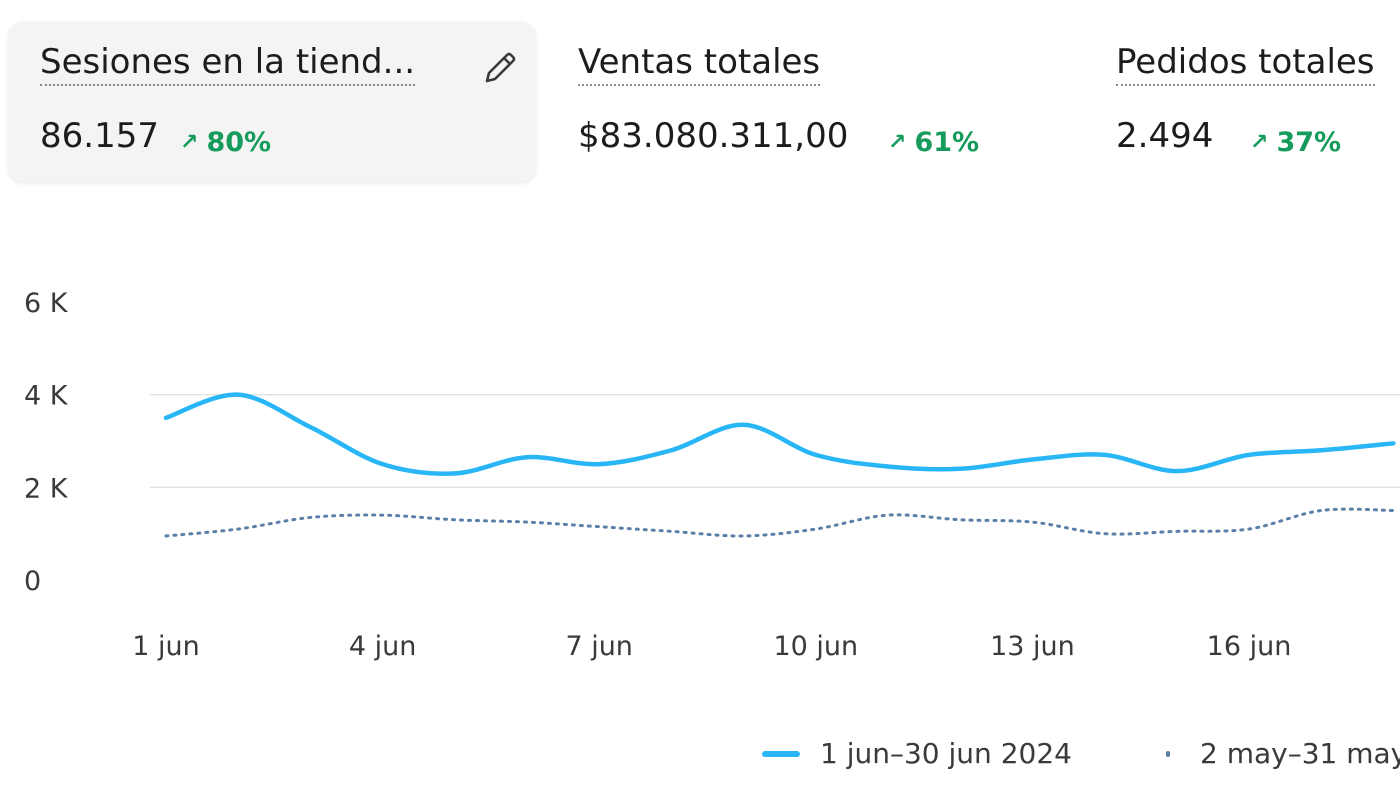  I want to click on metric-value: 2.494, so click(1165, 136).